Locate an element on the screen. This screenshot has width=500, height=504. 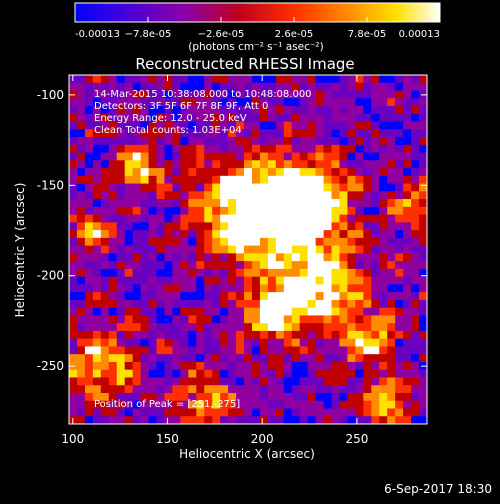
y-tick-label: -150 is located at coordinates (50, 185).